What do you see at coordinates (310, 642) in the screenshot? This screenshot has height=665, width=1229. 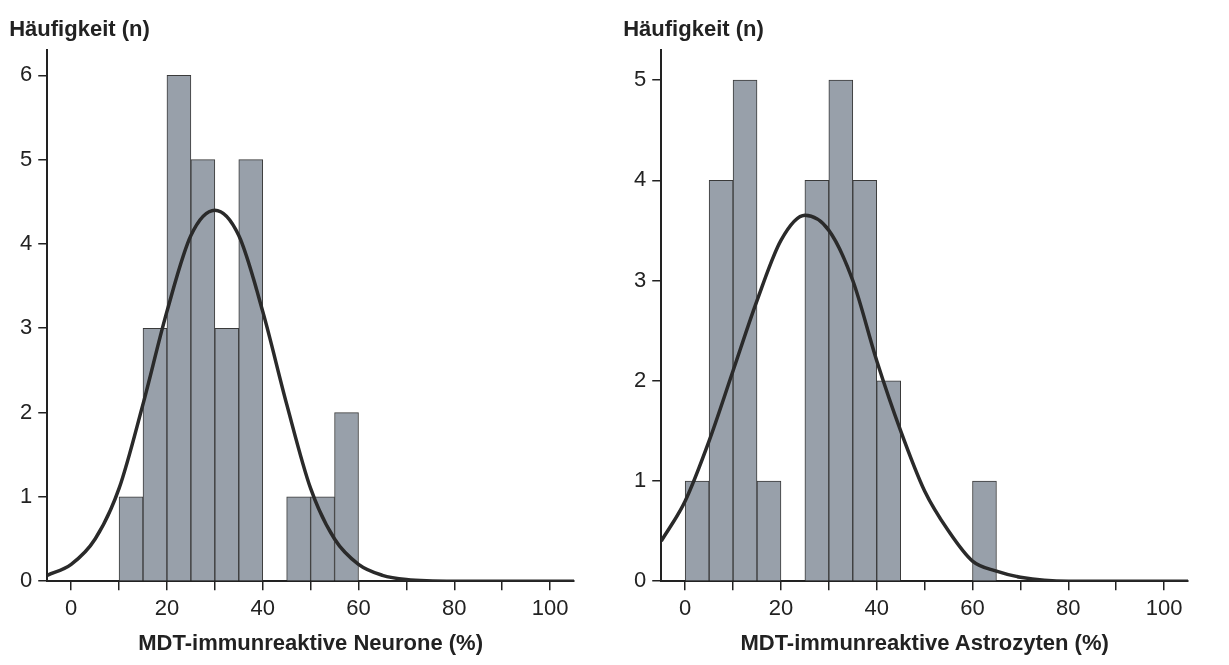 I see `x-axis-title: MDT-immunreaktive Neurone (%)` at bounding box center [310, 642].